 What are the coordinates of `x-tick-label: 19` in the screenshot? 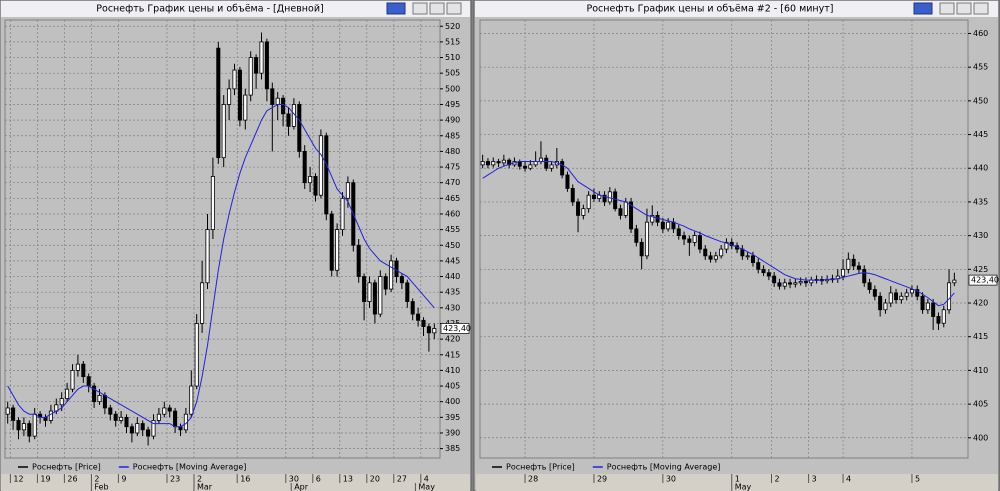 It's located at (45, 479).